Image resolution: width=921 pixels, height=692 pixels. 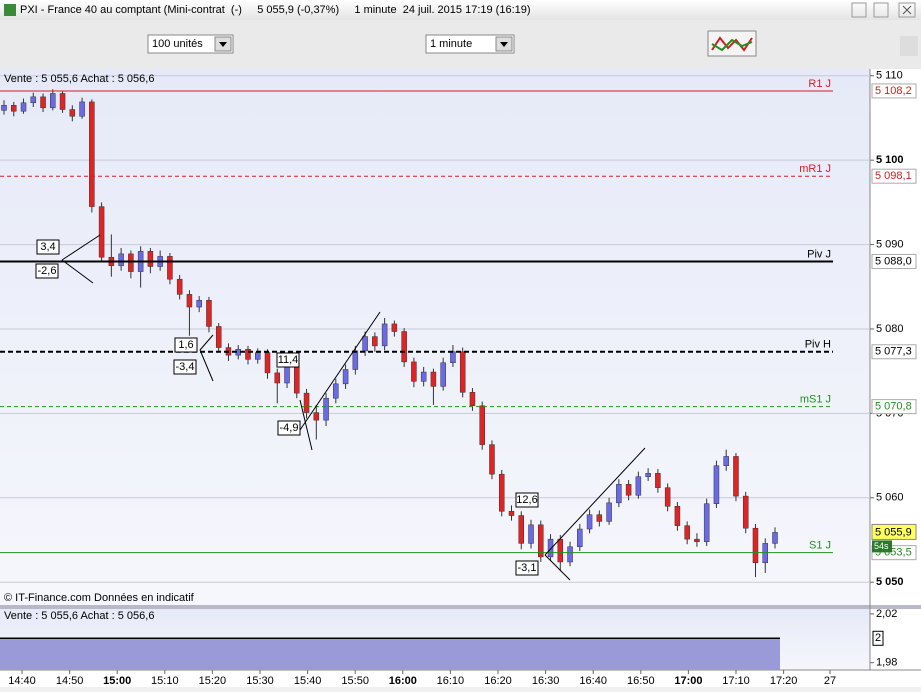 I want to click on x-tick-label: 17:10, so click(x=736, y=681).